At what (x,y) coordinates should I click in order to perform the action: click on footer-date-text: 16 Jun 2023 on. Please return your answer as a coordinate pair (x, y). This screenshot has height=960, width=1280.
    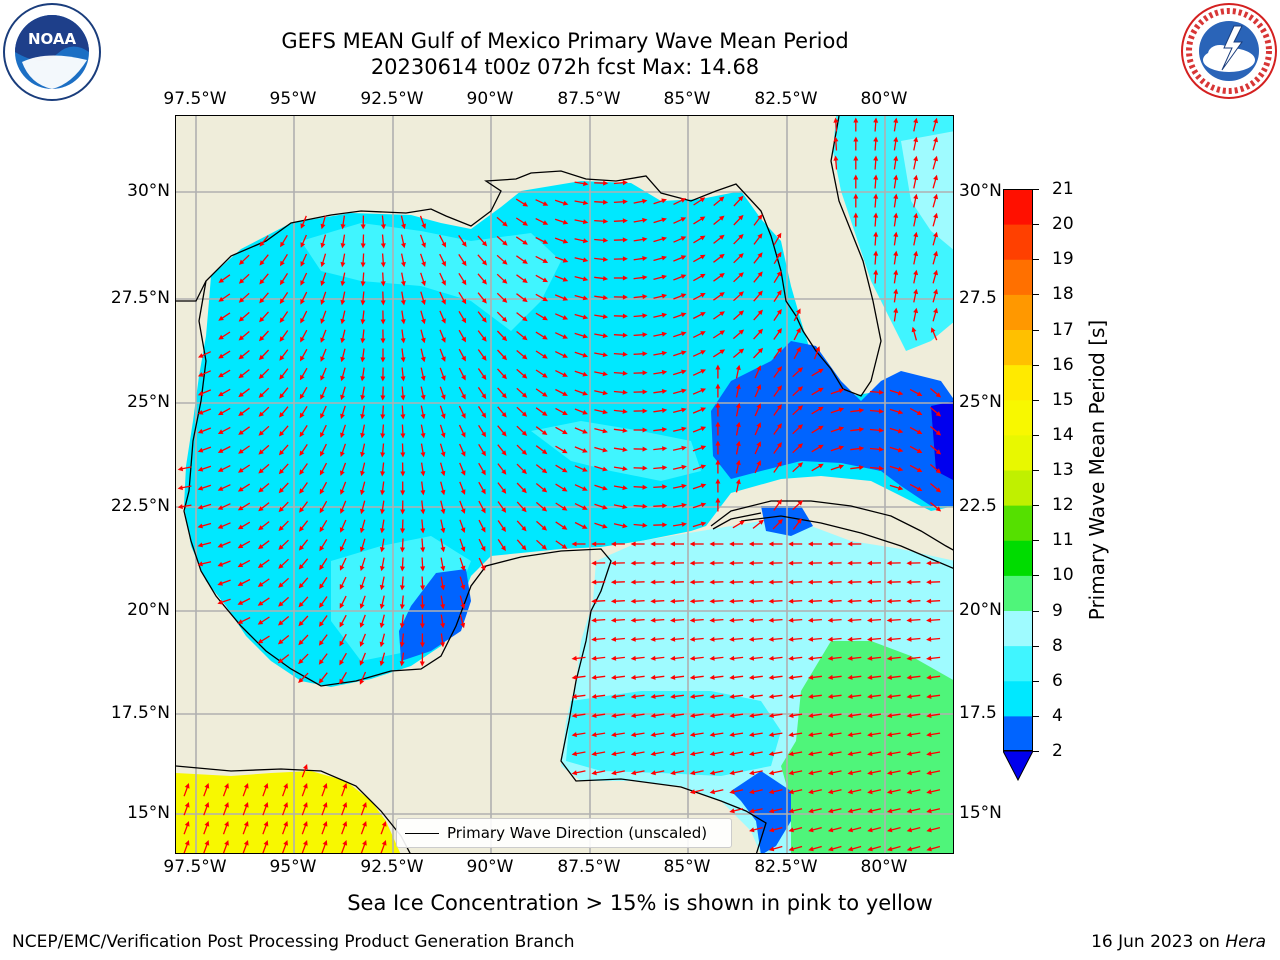
    Looking at the image, I should click on (1155, 942).